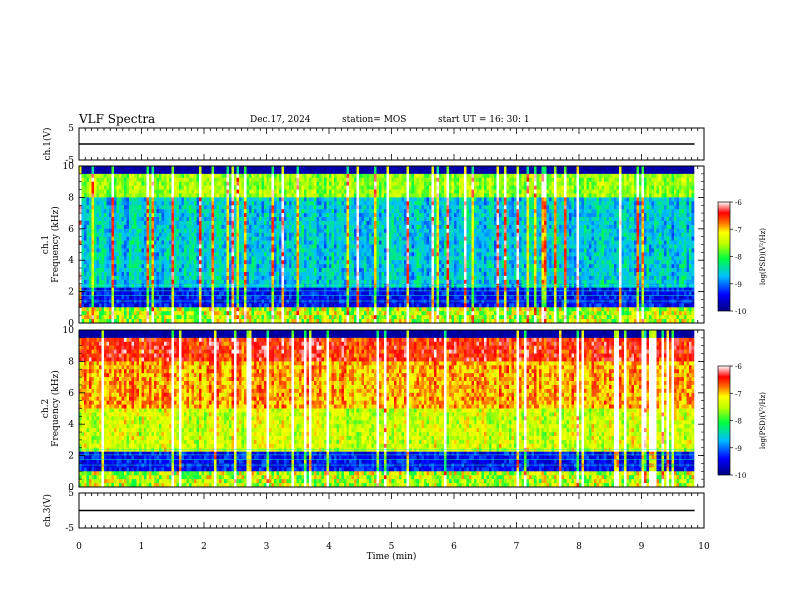 This screenshot has height=612, width=792. What do you see at coordinates (738, 203) in the screenshot?
I see `ch1-spectrogram-cb-tick--6: -6` at bounding box center [738, 203].